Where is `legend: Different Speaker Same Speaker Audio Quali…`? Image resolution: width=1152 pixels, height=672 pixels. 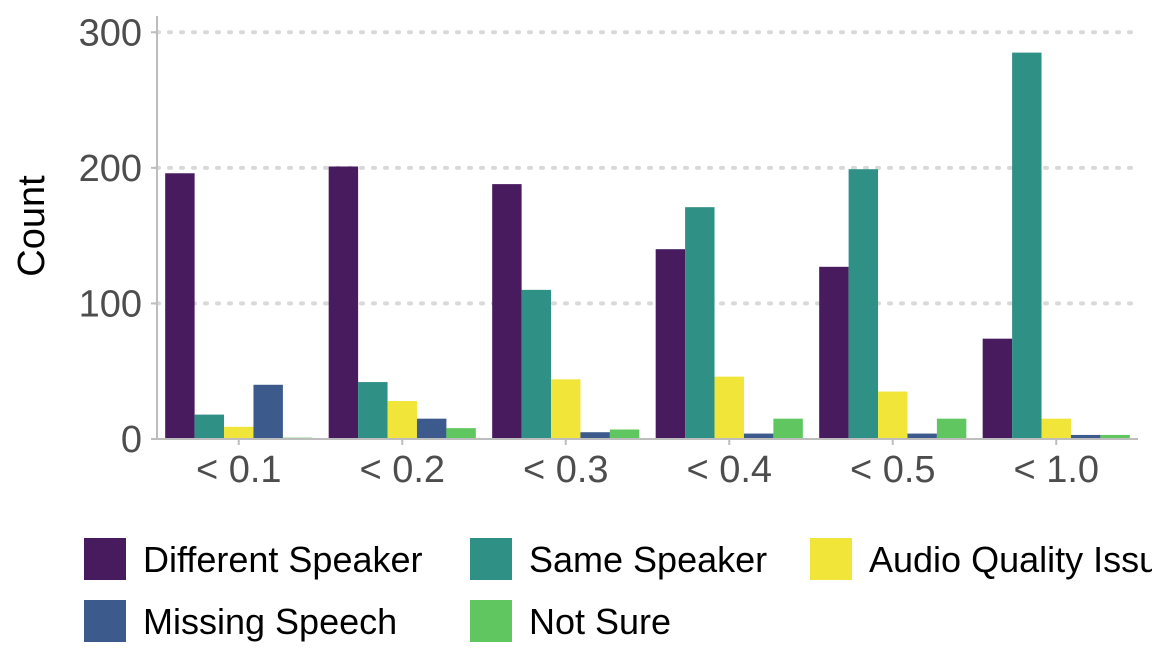 legend: Different Speaker Same Speaker Audio Quali… is located at coordinates (618, 590).